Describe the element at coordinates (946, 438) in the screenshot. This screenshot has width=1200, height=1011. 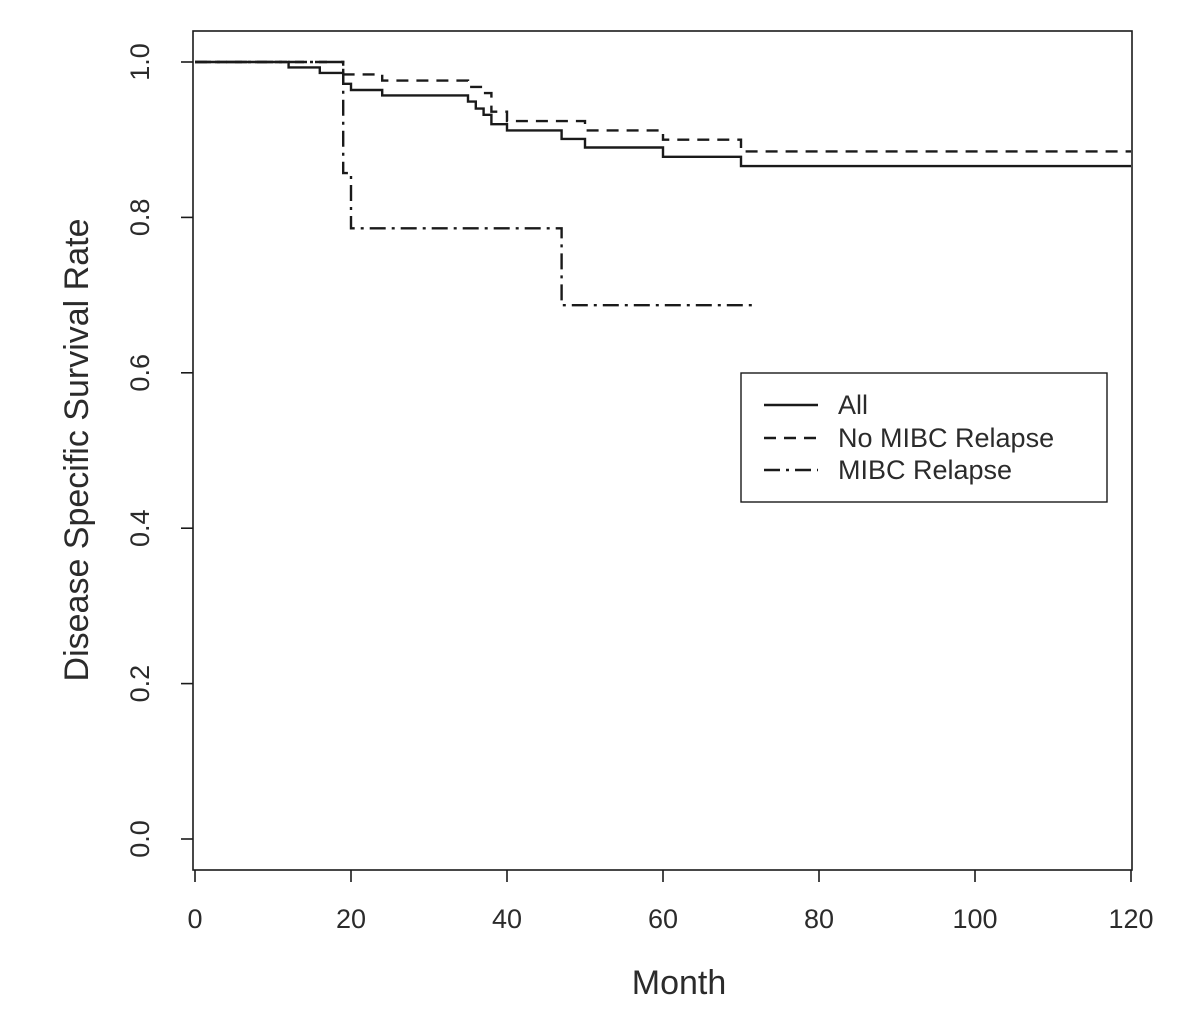
I see `legend-label-no-mibc-relapse: No MIBC Relapse` at that location.